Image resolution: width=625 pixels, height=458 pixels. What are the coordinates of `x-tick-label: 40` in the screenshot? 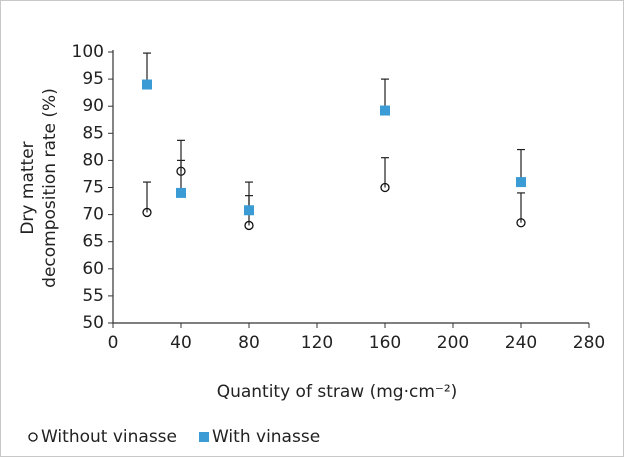 It's located at (181, 343).